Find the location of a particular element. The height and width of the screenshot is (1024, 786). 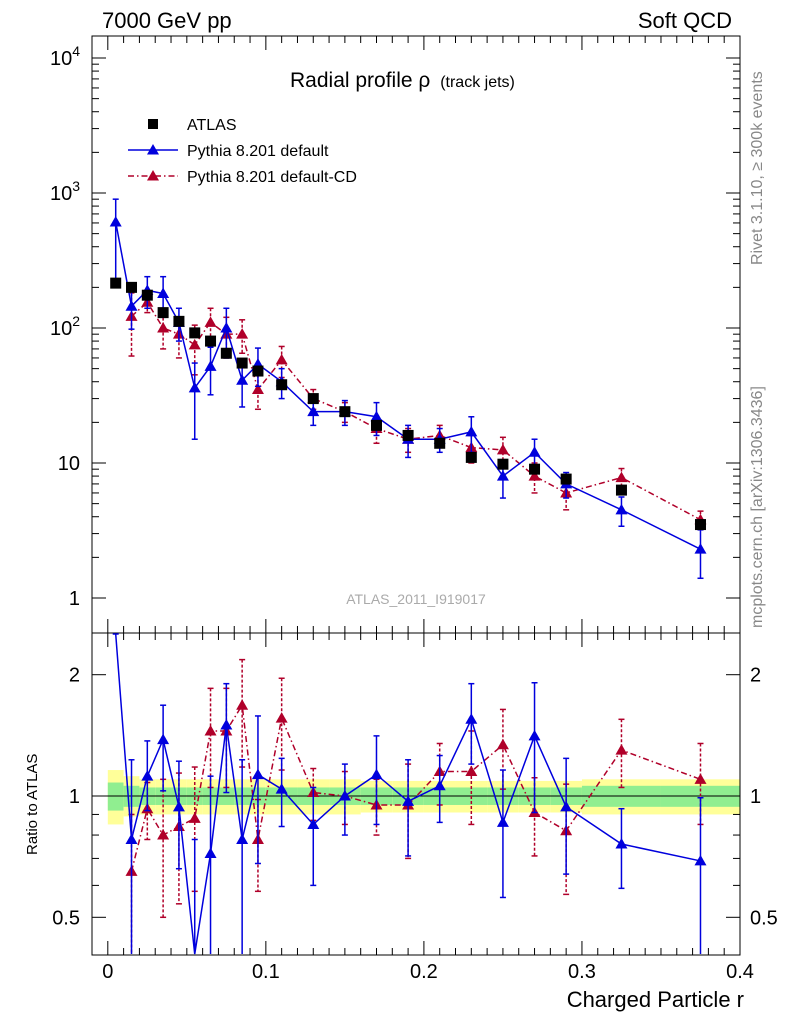

x-tick-label: 0.3 is located at coordinates (582, 972).